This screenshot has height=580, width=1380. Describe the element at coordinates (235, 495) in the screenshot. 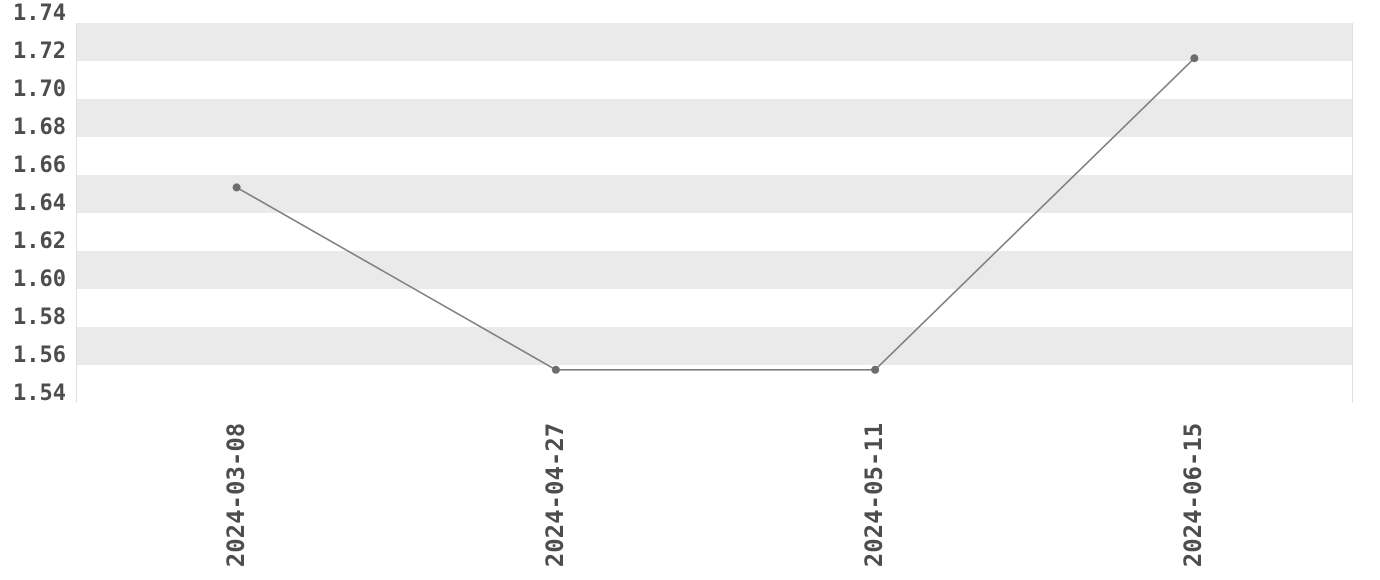

I see `x-axis-tick-label: 2024-03-08` at that location.